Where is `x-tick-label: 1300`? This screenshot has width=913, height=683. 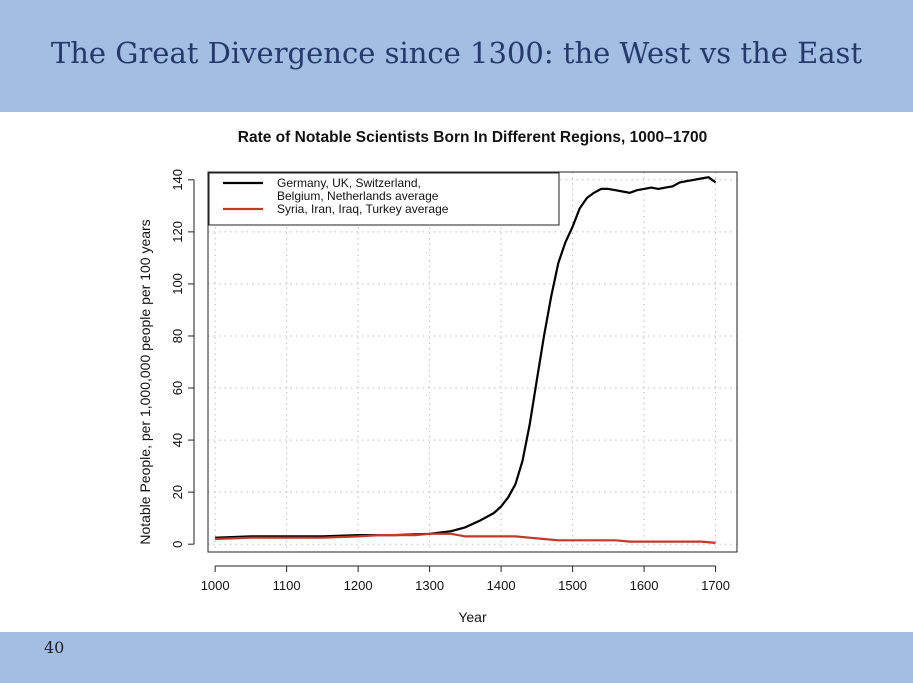 x-tick-label: 1300 is located at coordinates (429, 585).